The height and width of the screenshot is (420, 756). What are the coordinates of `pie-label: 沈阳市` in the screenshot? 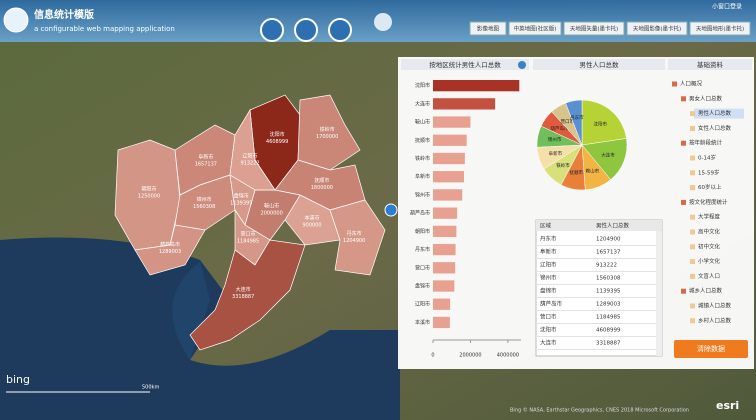 It's located at (600, 123).